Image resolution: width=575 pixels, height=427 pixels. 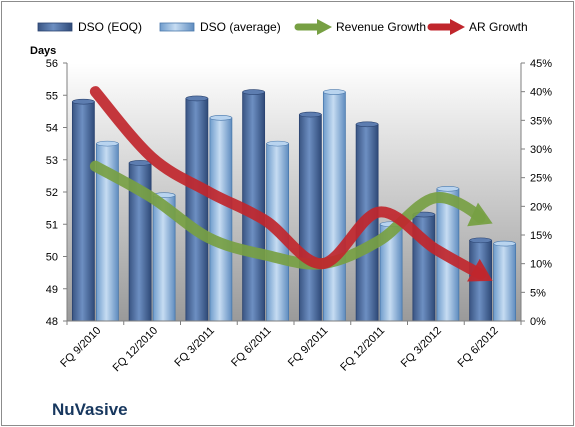 What do you see at coordinates (498, 27) in the screenshot?
I see `legend-label: AR Growth` at bounding box center [498, 27].